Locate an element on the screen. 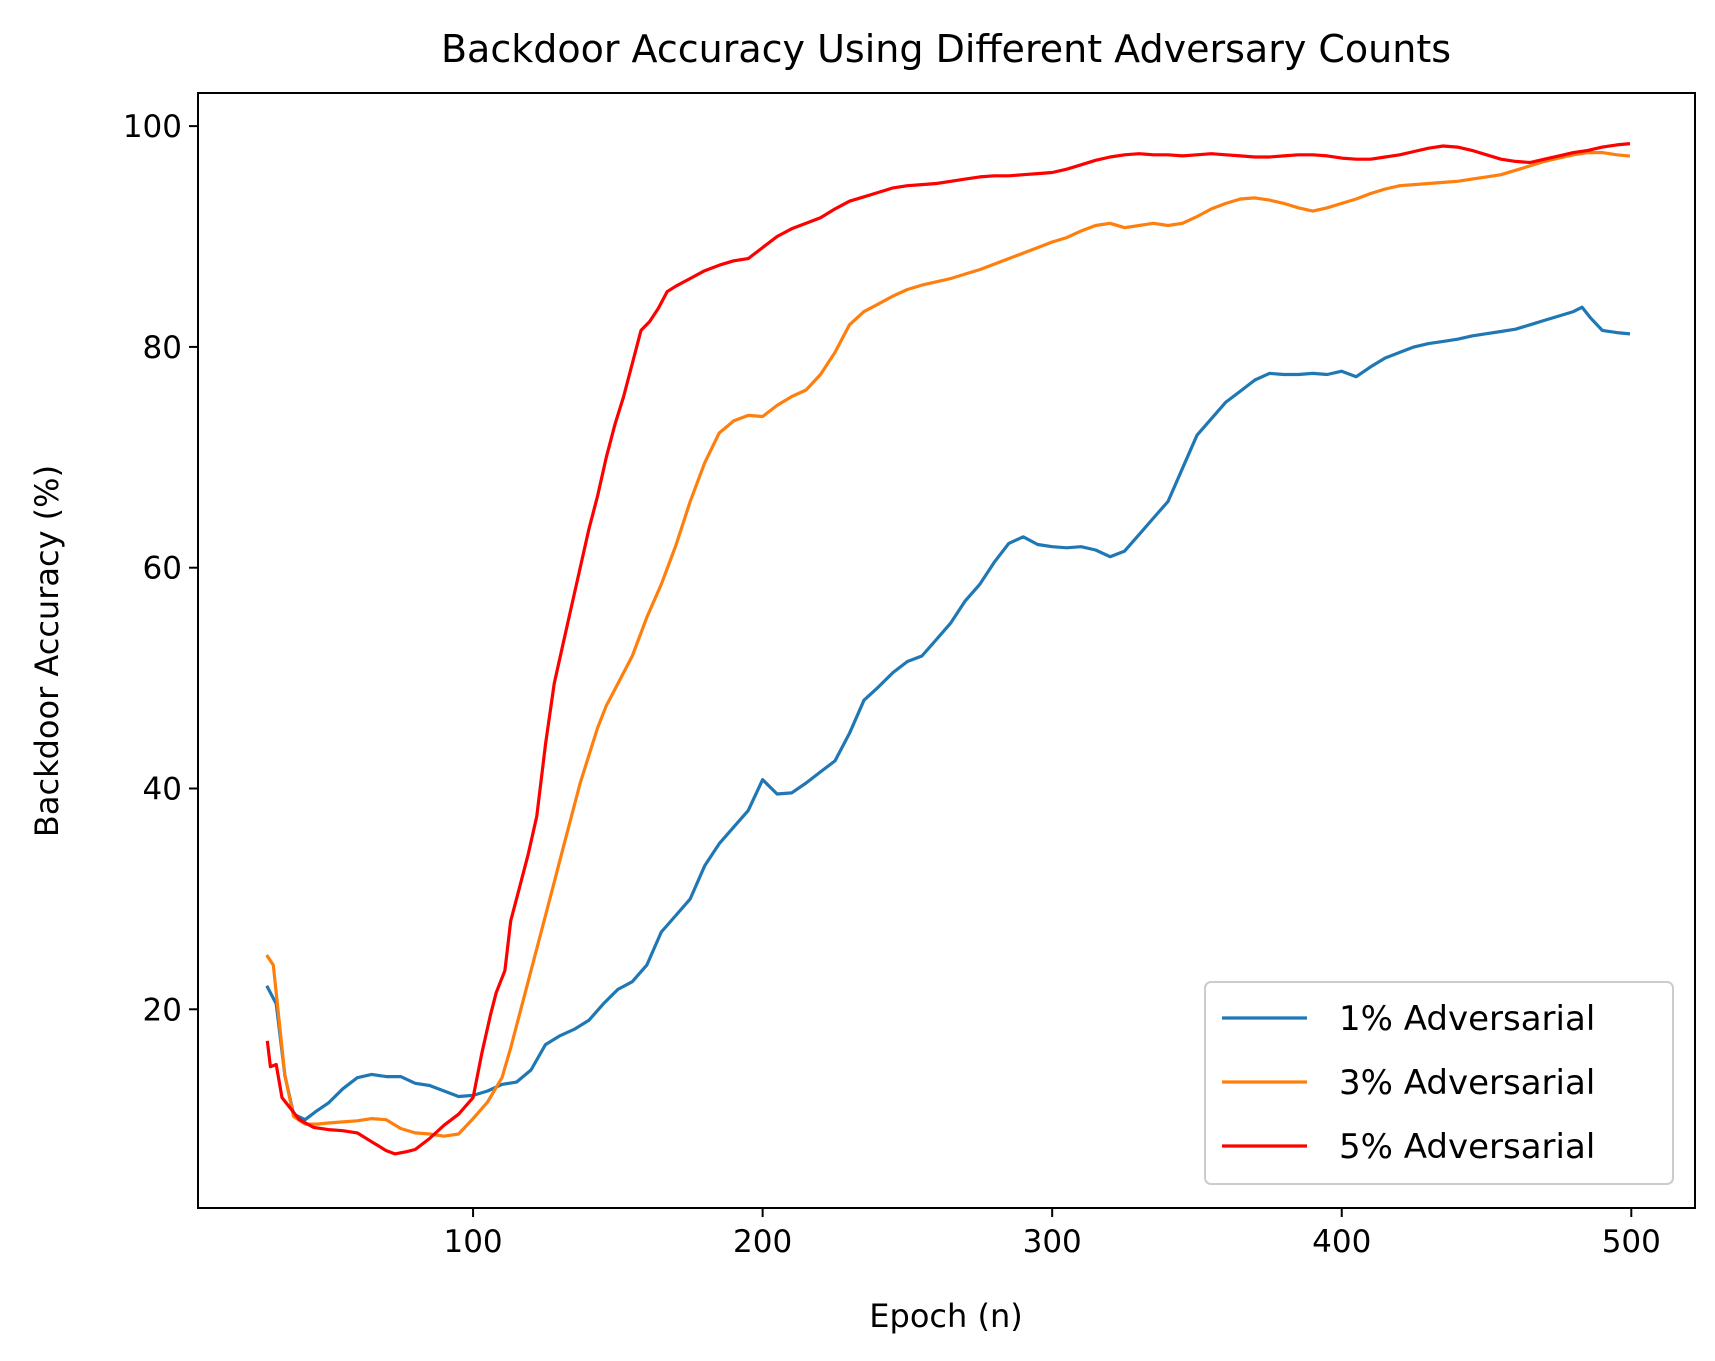 The width and height of the screenshot is (1715, 1361). y-tick-label: 40 is located at coordinates (162, 789).